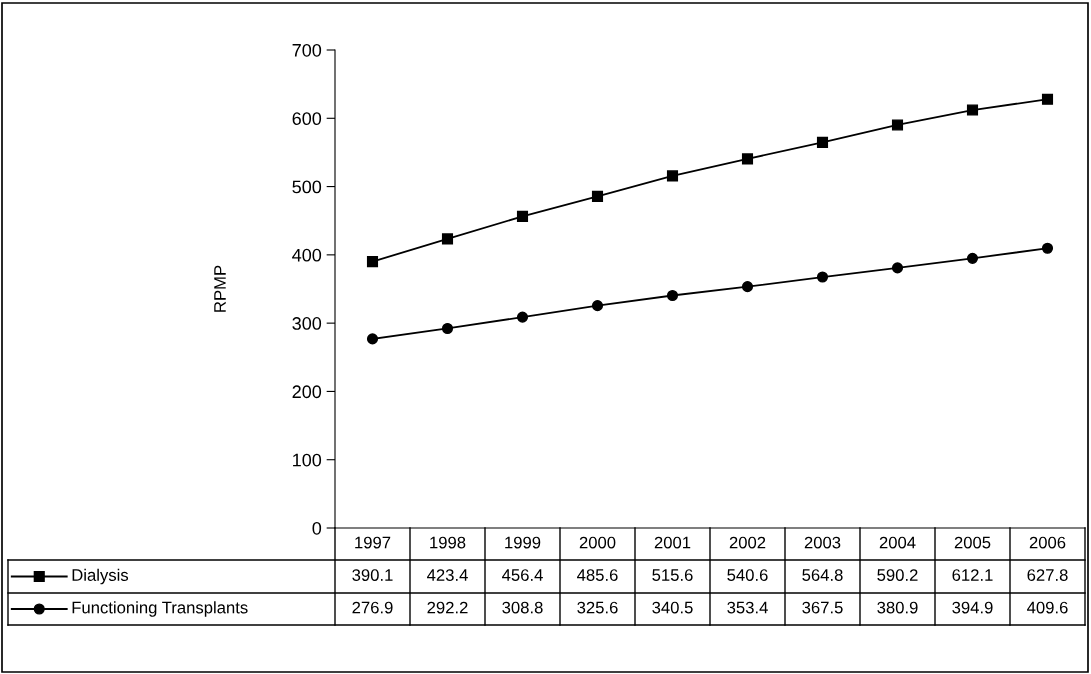 Image resolution: width=1091 pixels, height=674 pixels. Describe the element at coordinates (307, 187) in the screenshot. I see `y-tick-label: 500` at that location.